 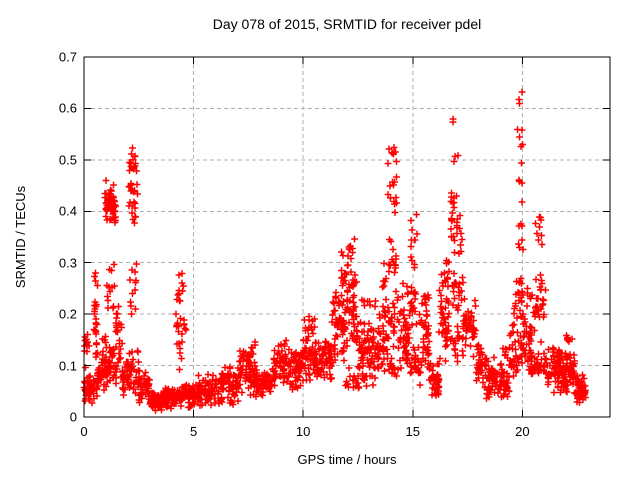 I want to click on x-tick-label: 10, so click(x=303, y=431).